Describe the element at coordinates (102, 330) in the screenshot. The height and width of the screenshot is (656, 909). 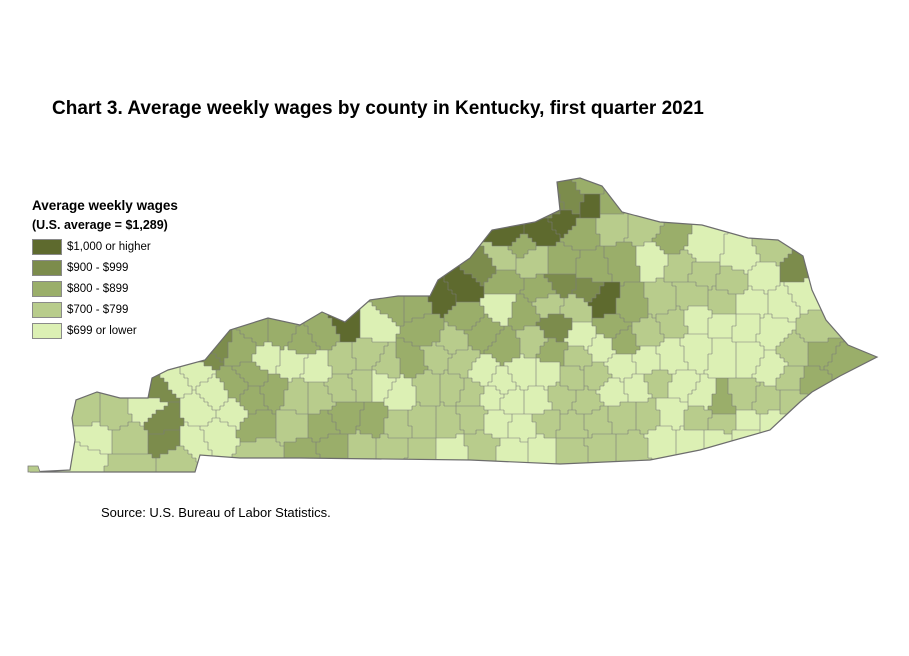
I see `legend-label: $699 or lower` at that location.